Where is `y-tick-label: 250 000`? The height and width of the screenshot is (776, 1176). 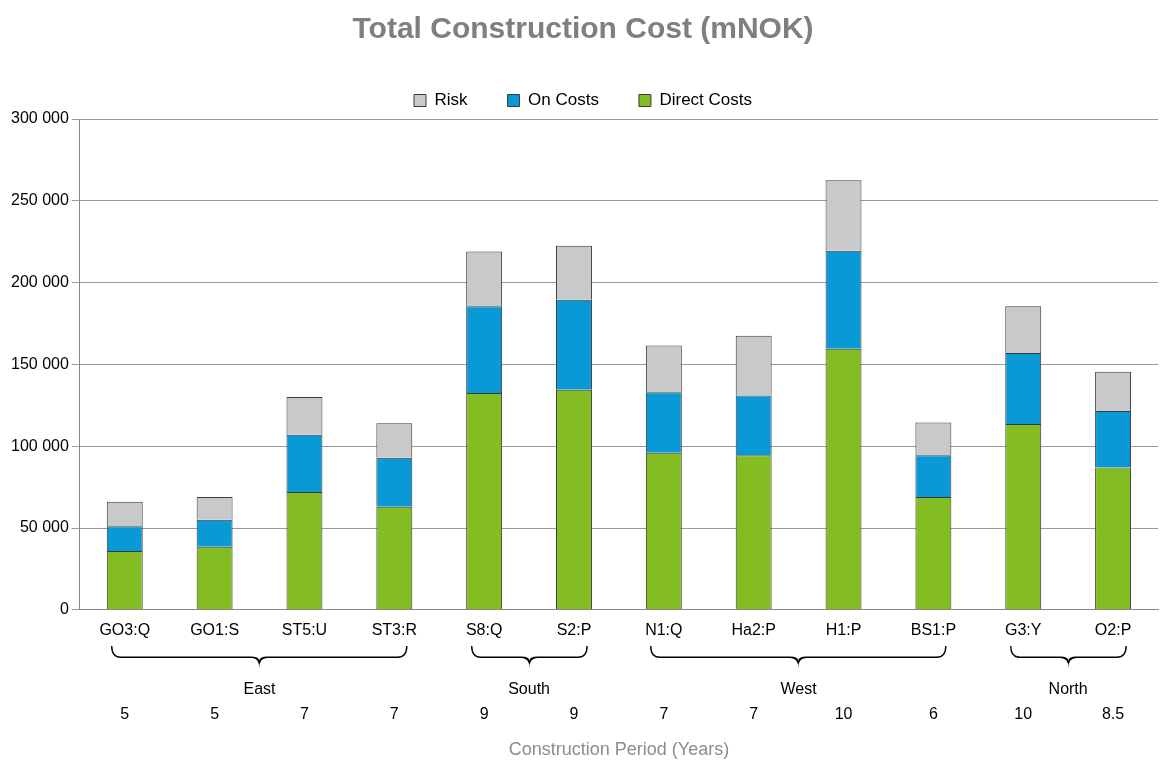 y-tick-label: 250 000 is located at coordinates (39, 200).